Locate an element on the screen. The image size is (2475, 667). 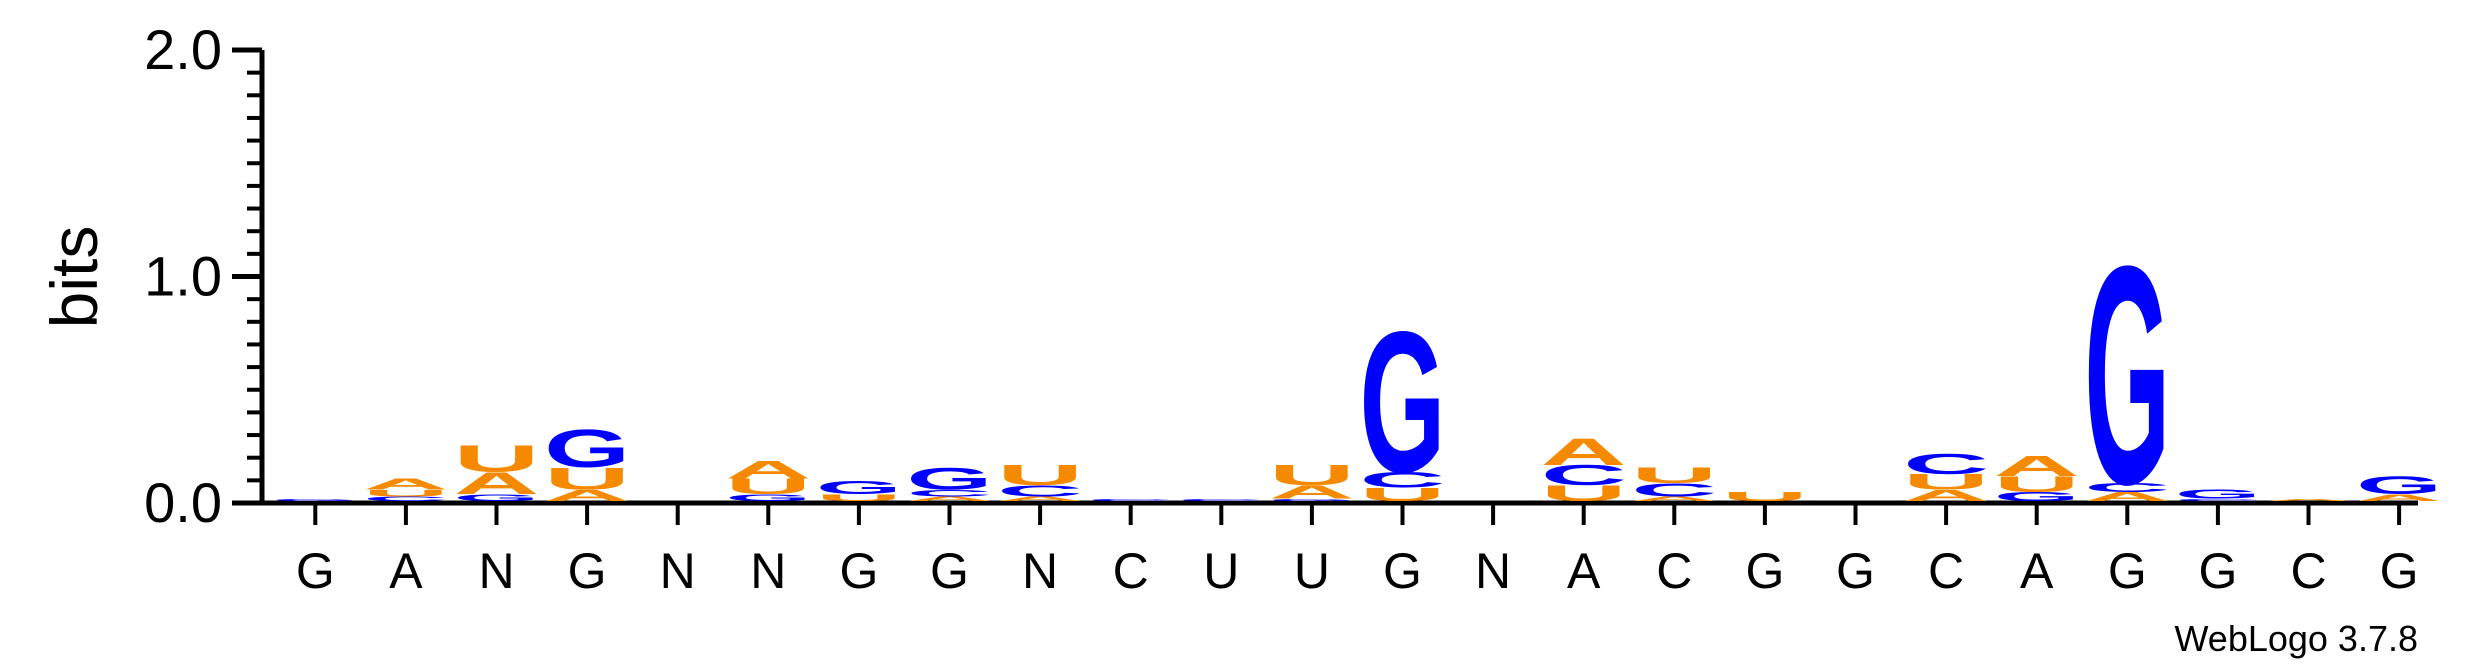
weblogo-credit: WebLogo 3.7.8 is located at coordinates (2296, 638).